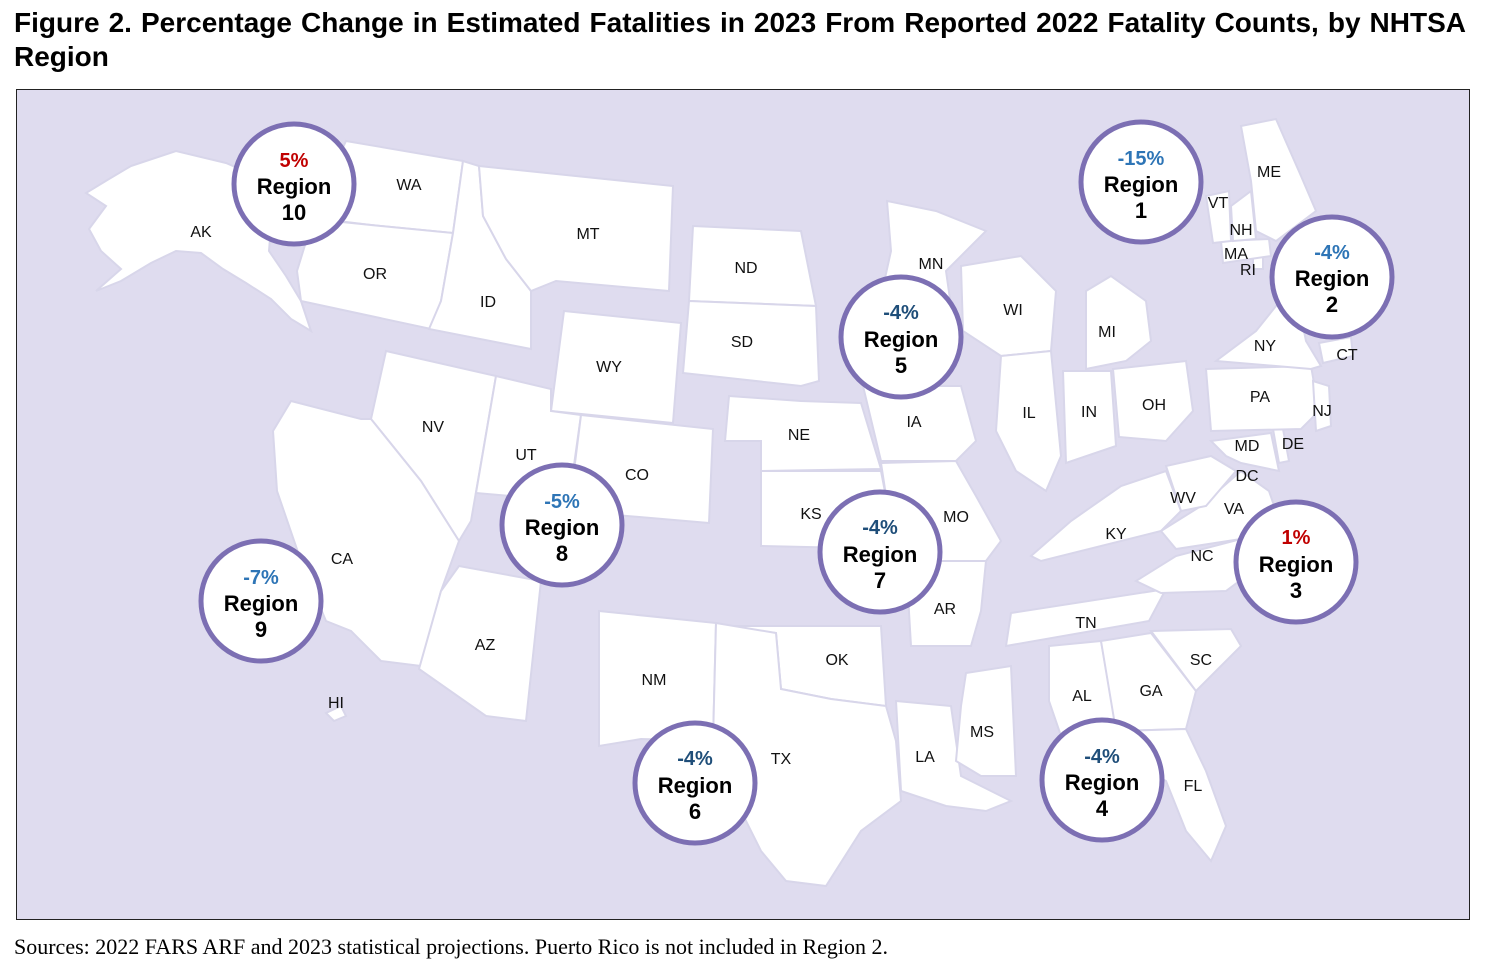 This screenshot has width=1490, height=974. What do you see at coordinates (1243, 216) in the screenshot?
I see `state-shape-nh` at bounding box center [1243, 216].